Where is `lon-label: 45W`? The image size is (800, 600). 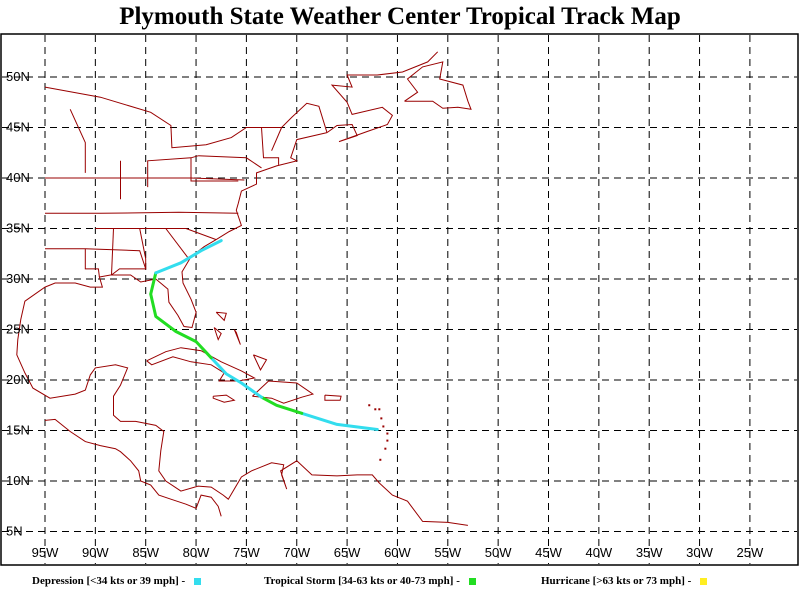
lon-label: 45W is located at coordinates (548, 552).